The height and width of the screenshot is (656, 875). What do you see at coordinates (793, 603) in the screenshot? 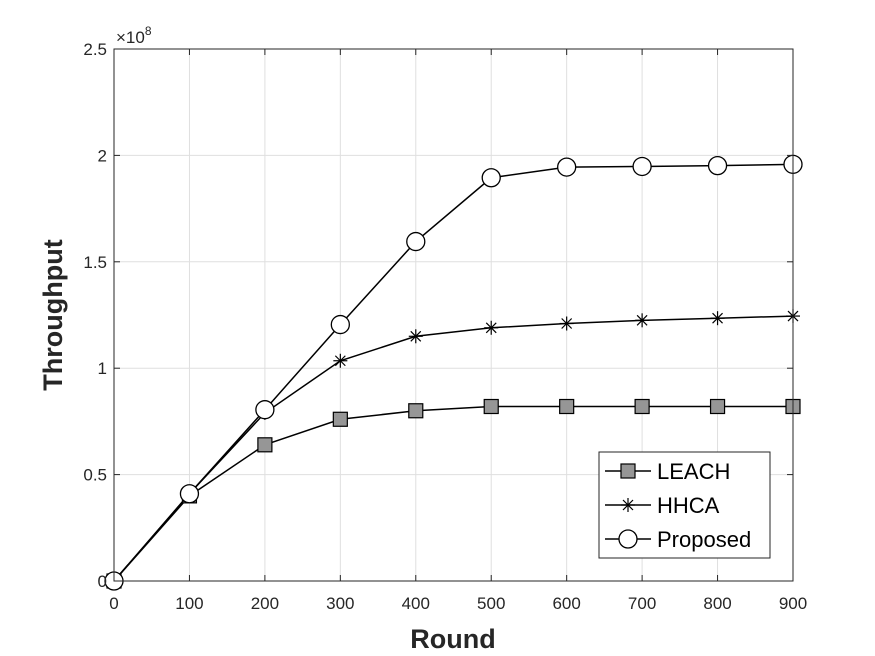
I see `x-tick-label: 900` at bounding box center [793, 603].